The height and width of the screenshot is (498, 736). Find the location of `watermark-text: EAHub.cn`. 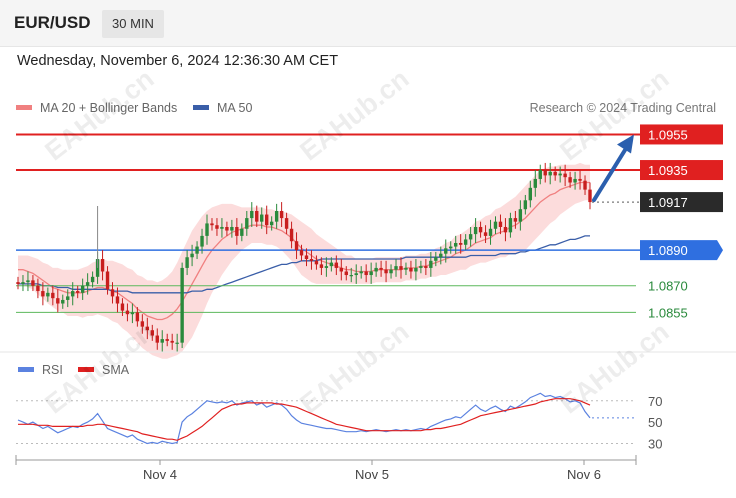

watermark-text: EAHub.cn is located at coordinates (354, 367).